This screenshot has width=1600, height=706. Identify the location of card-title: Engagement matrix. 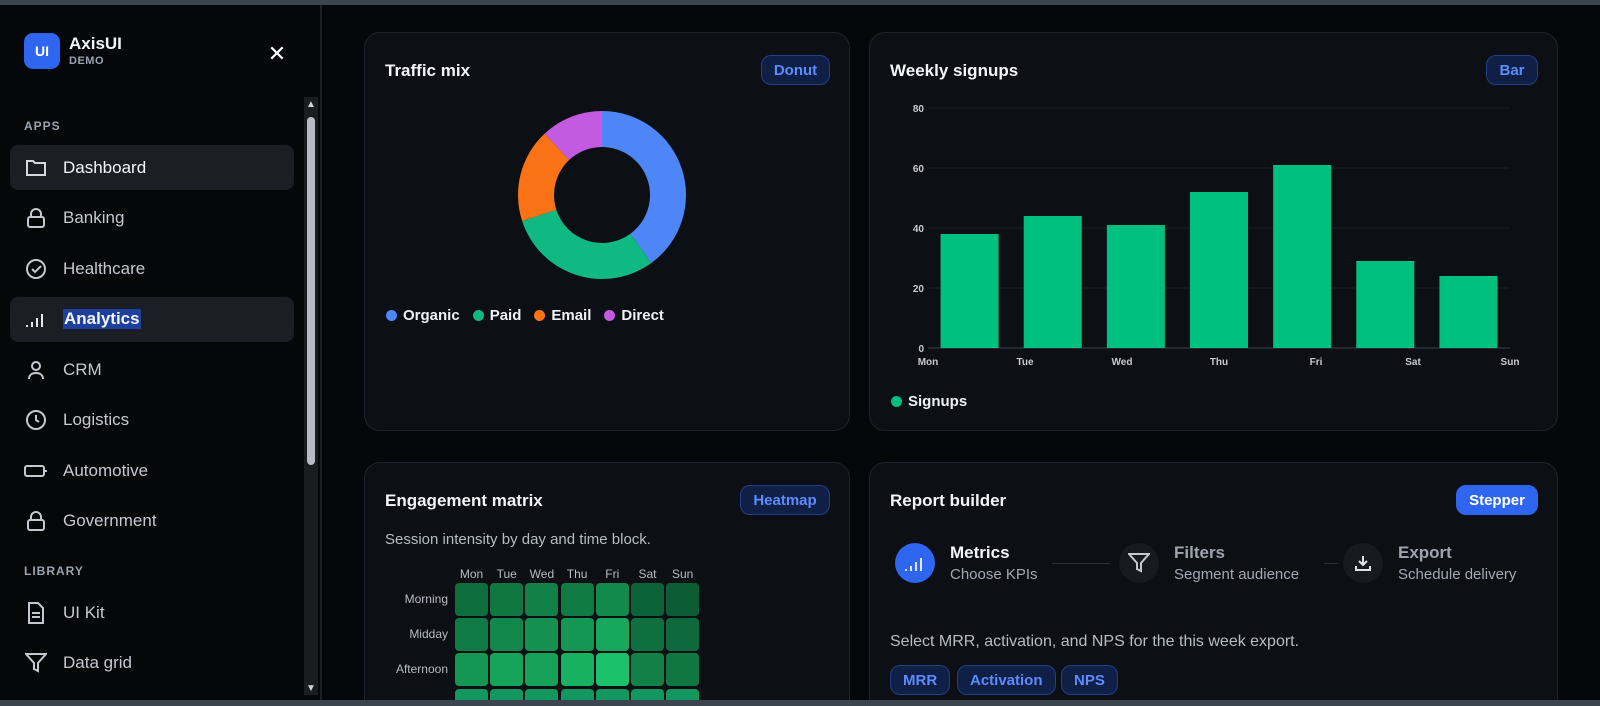
(464, 500).